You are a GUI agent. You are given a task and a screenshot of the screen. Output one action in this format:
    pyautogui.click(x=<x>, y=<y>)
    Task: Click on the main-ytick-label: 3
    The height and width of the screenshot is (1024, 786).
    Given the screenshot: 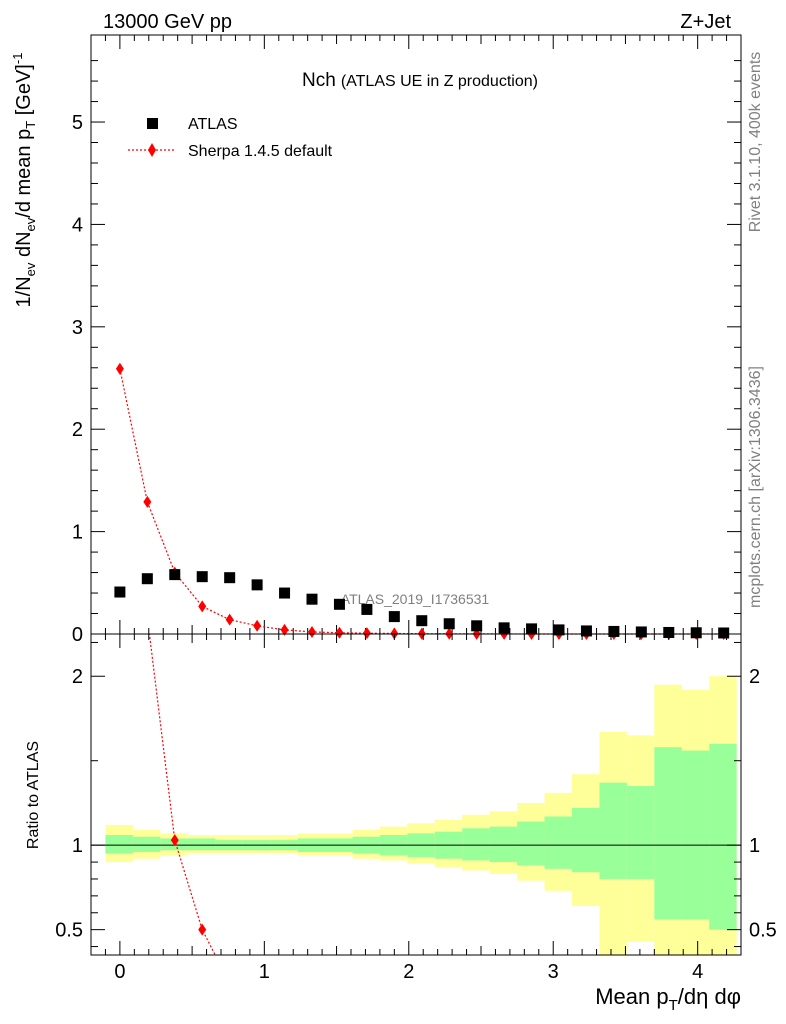 What is the action you would take?
    pyautogui.click(x=77, y=328)
    